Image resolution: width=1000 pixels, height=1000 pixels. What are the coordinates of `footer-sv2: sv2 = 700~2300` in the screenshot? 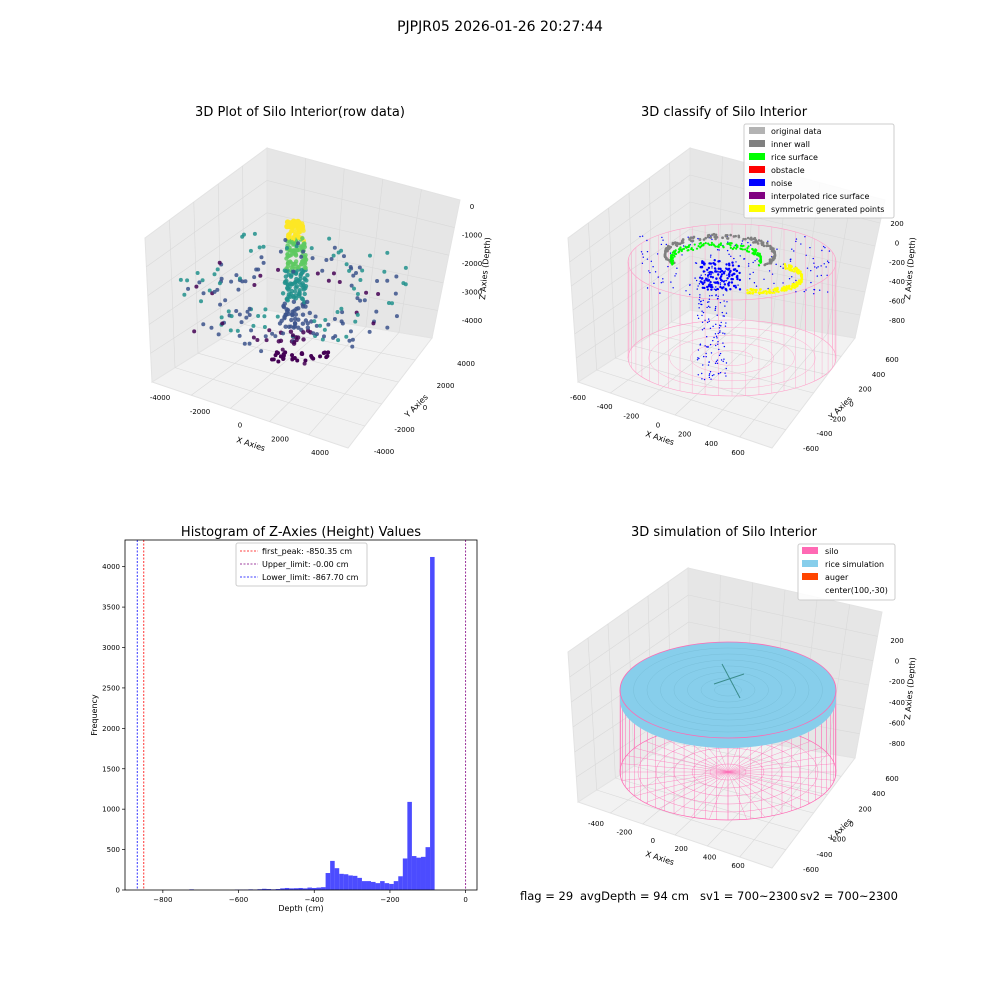 It's located at (849, 896).